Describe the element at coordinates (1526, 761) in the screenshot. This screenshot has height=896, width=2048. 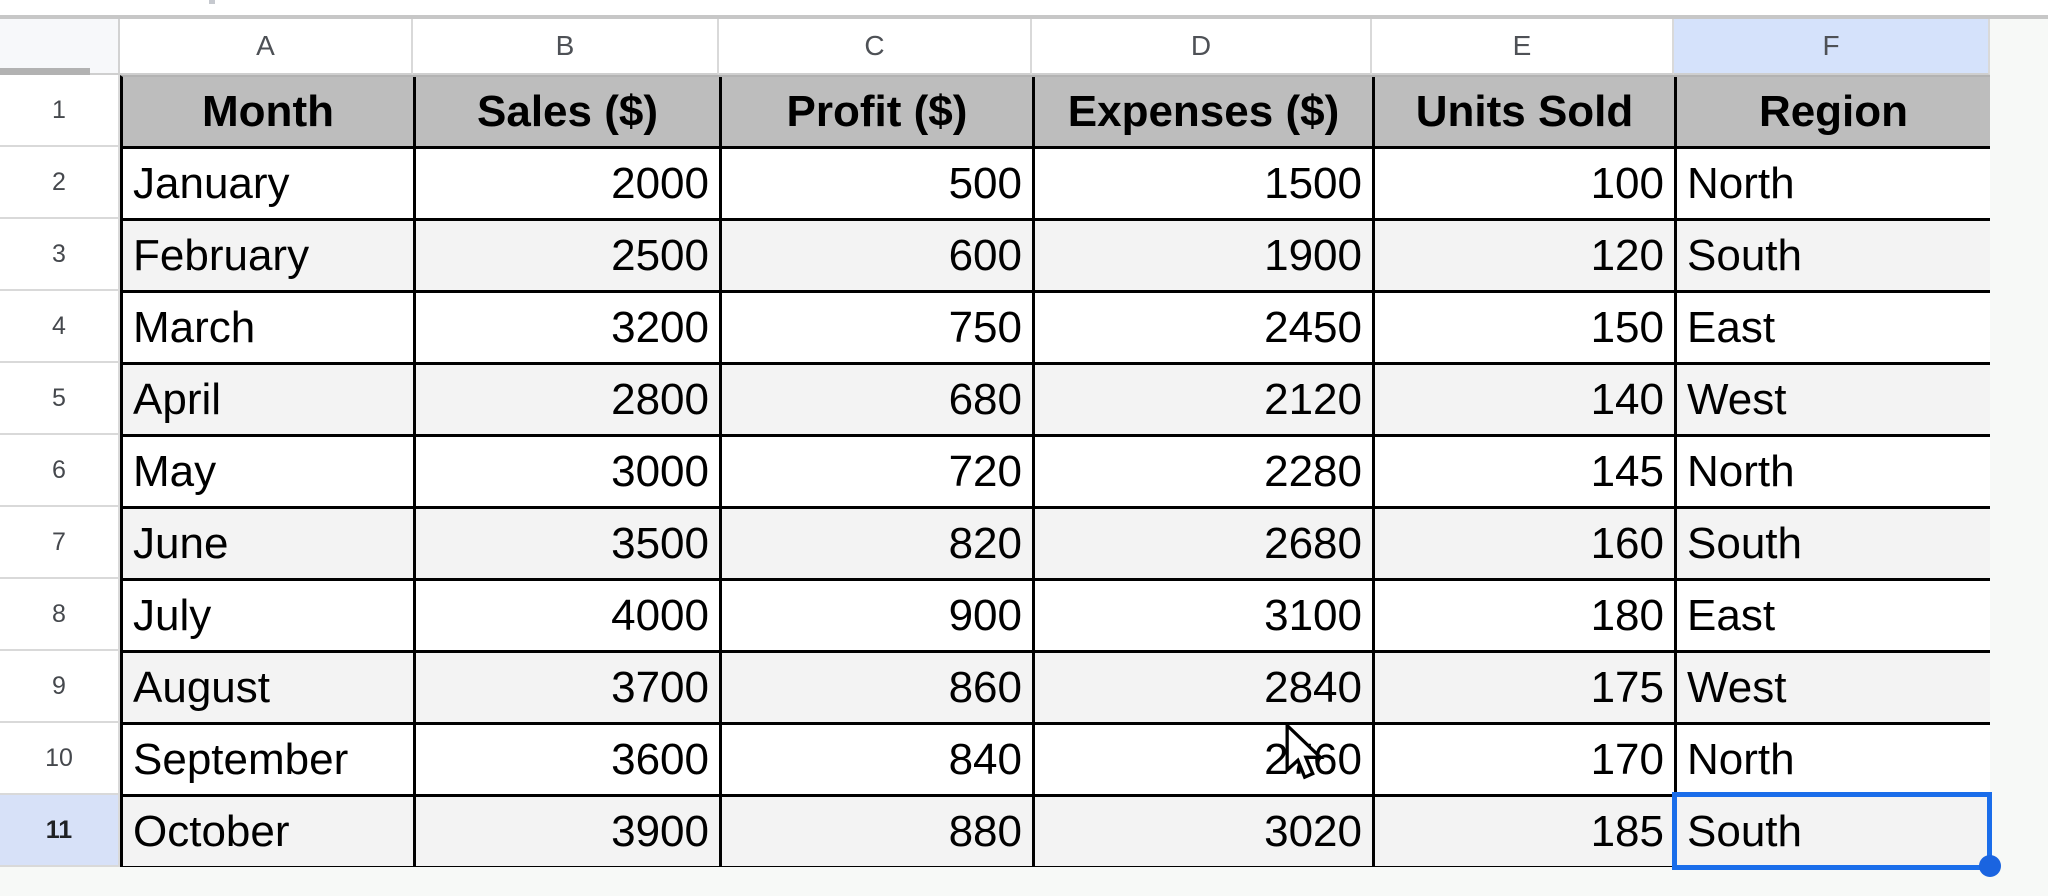
I see `cell-E10: 170` at that location.